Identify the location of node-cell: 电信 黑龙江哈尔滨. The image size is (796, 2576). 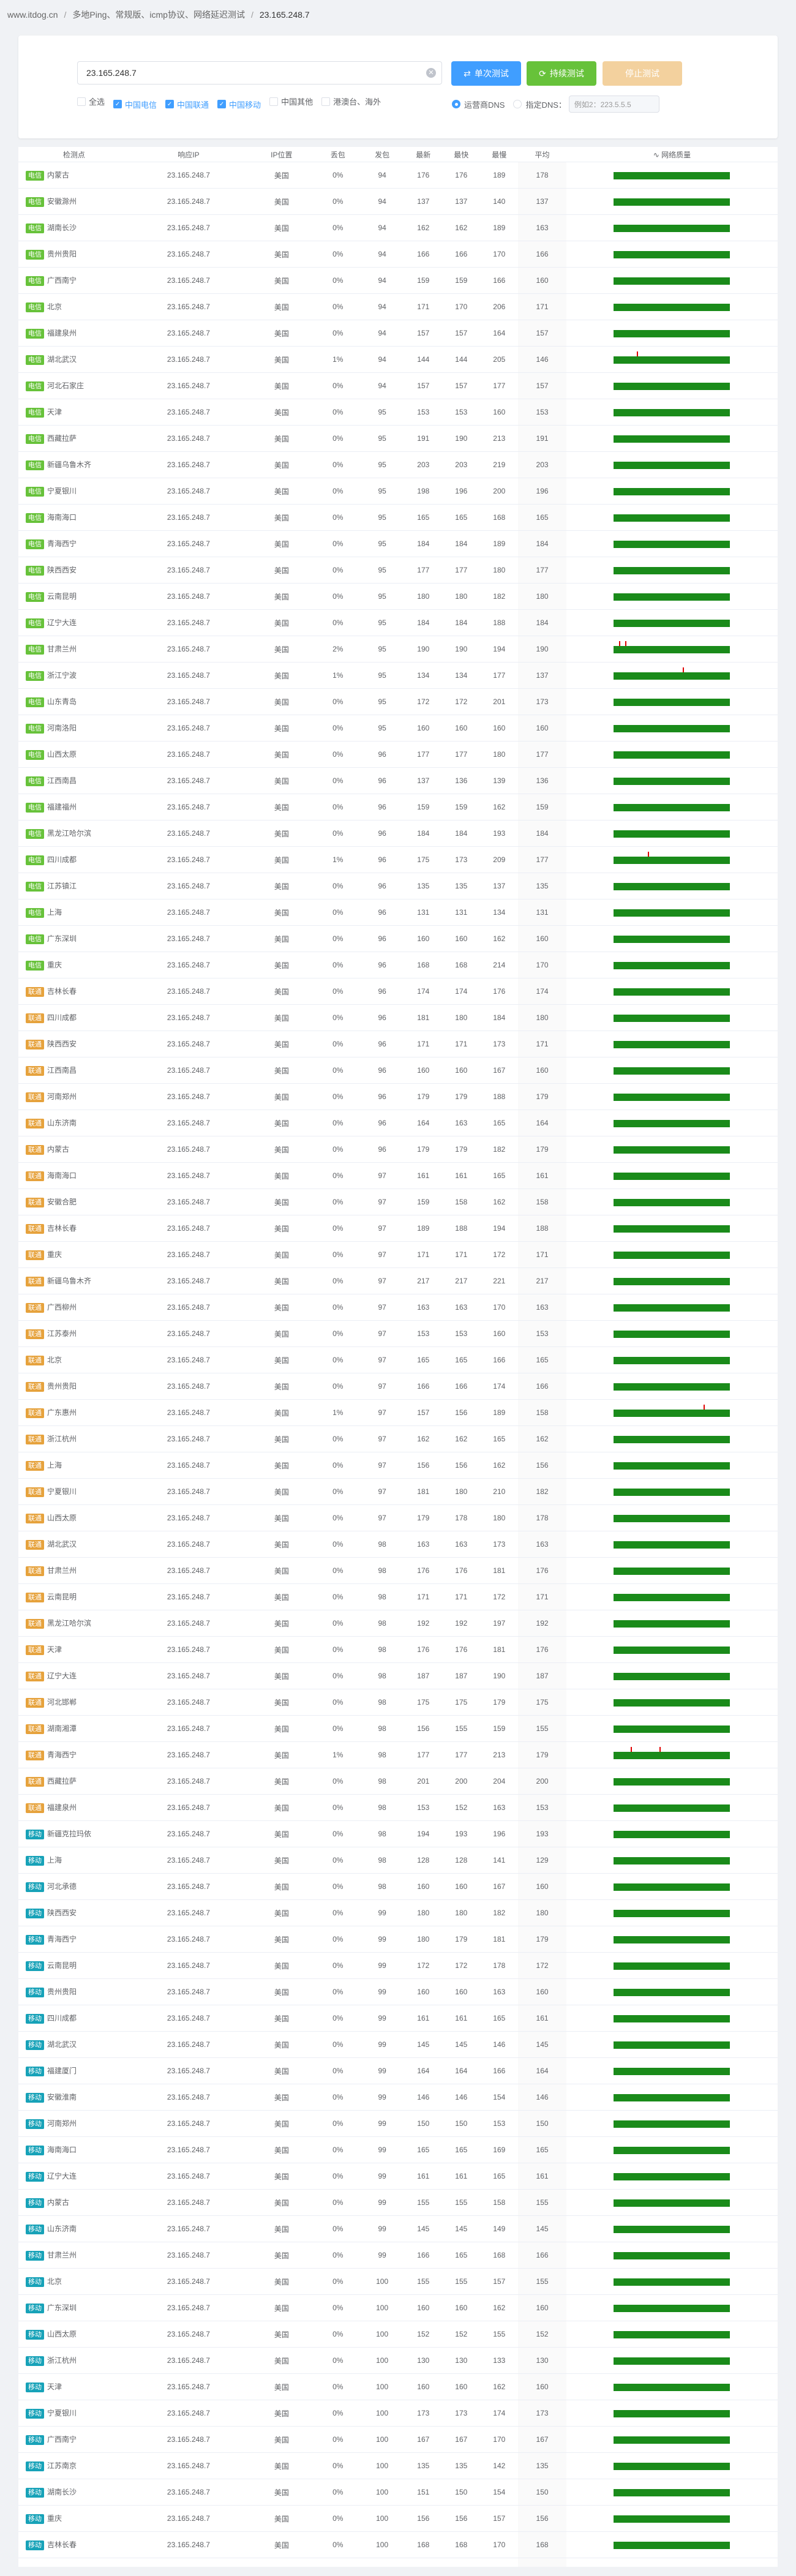
(74, 833).